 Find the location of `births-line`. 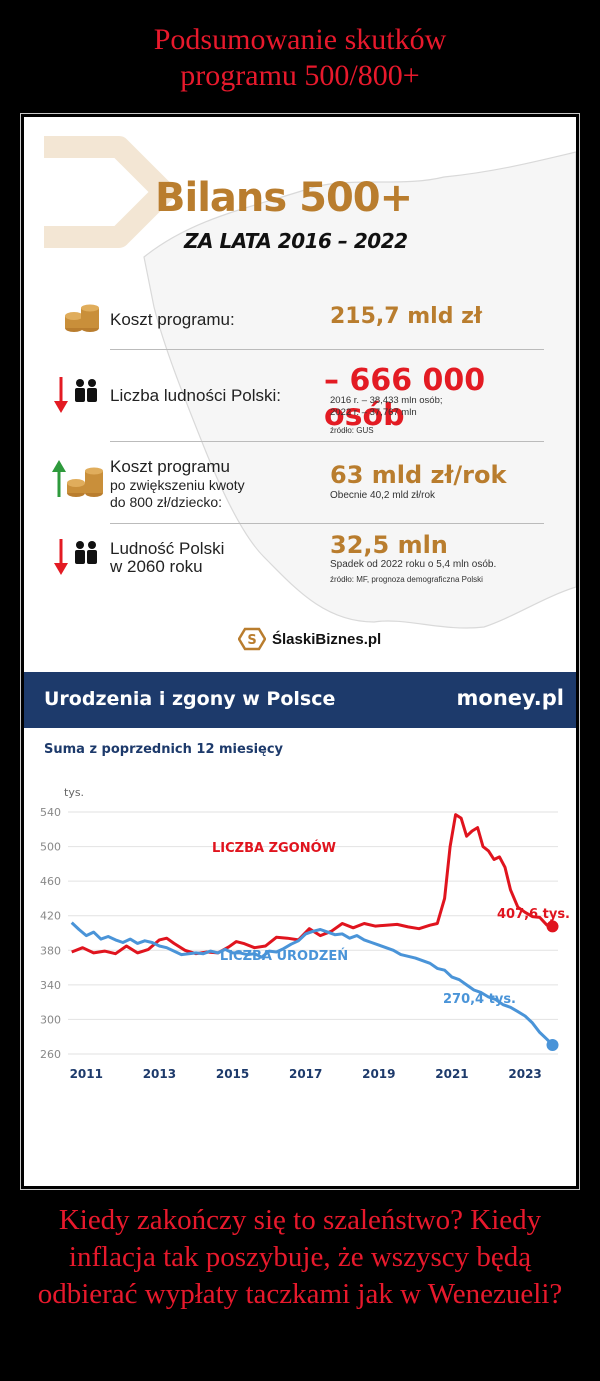

births-line is located at coordinates (312, 984).